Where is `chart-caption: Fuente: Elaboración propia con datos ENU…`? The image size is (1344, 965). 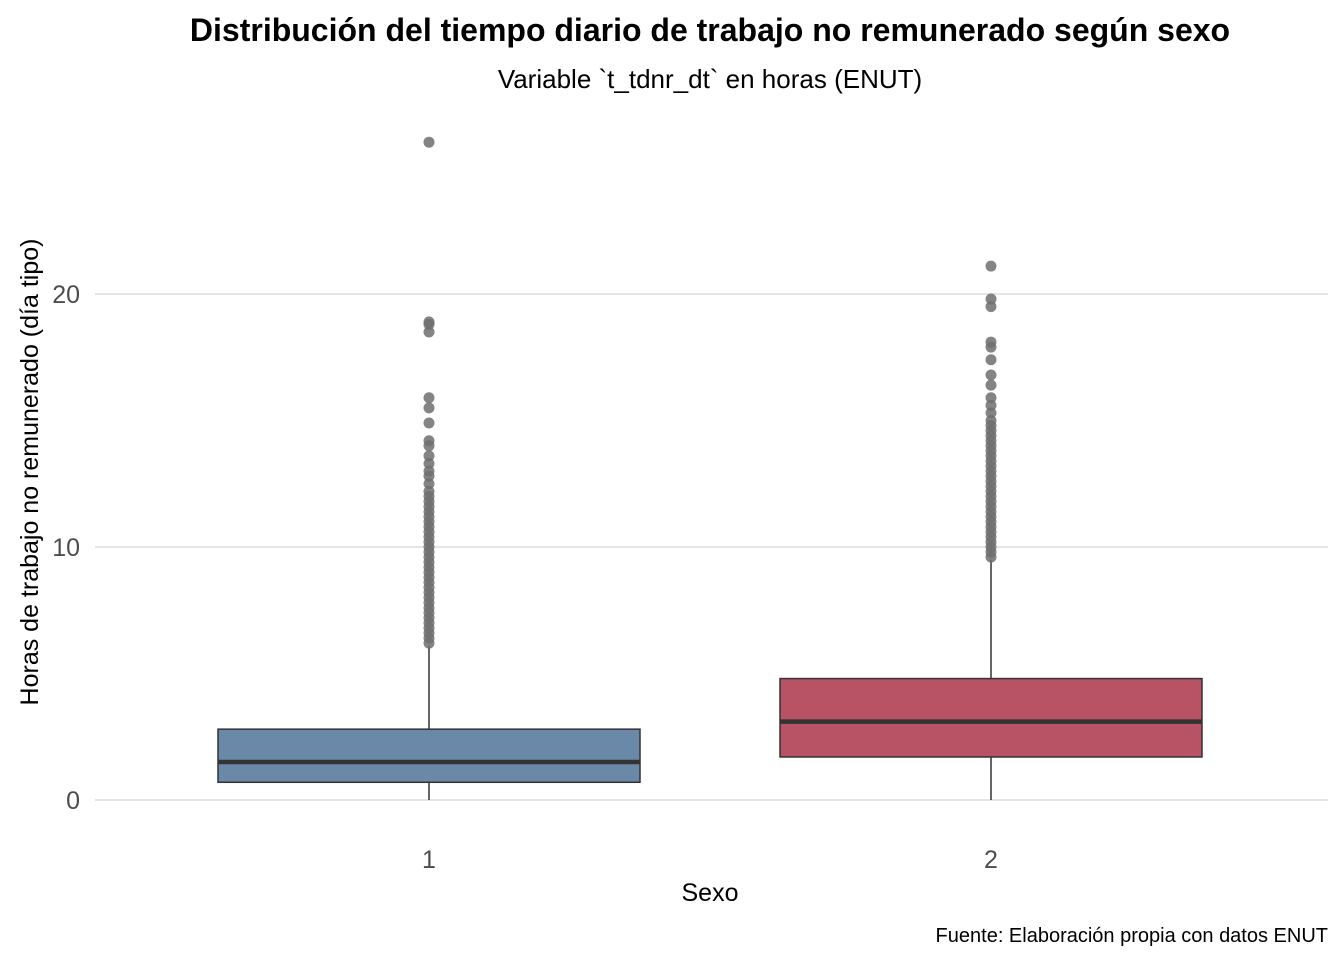 chart-caption: Fuente: Elaboración propia con datos ENU… is located at coordinates (1132, 936).